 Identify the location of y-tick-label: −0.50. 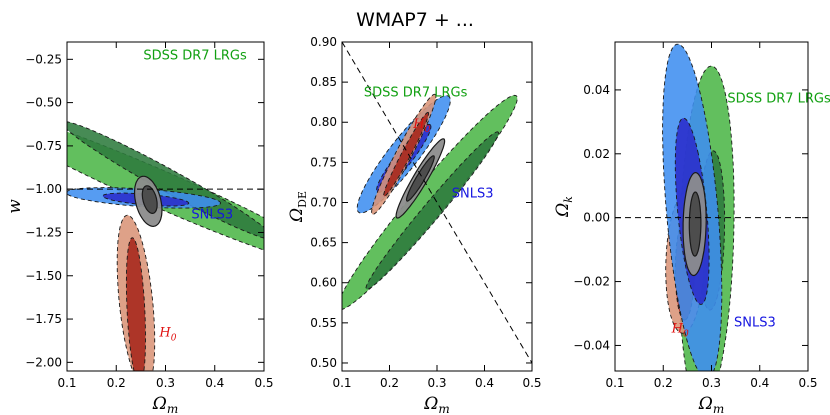
(43, 103).